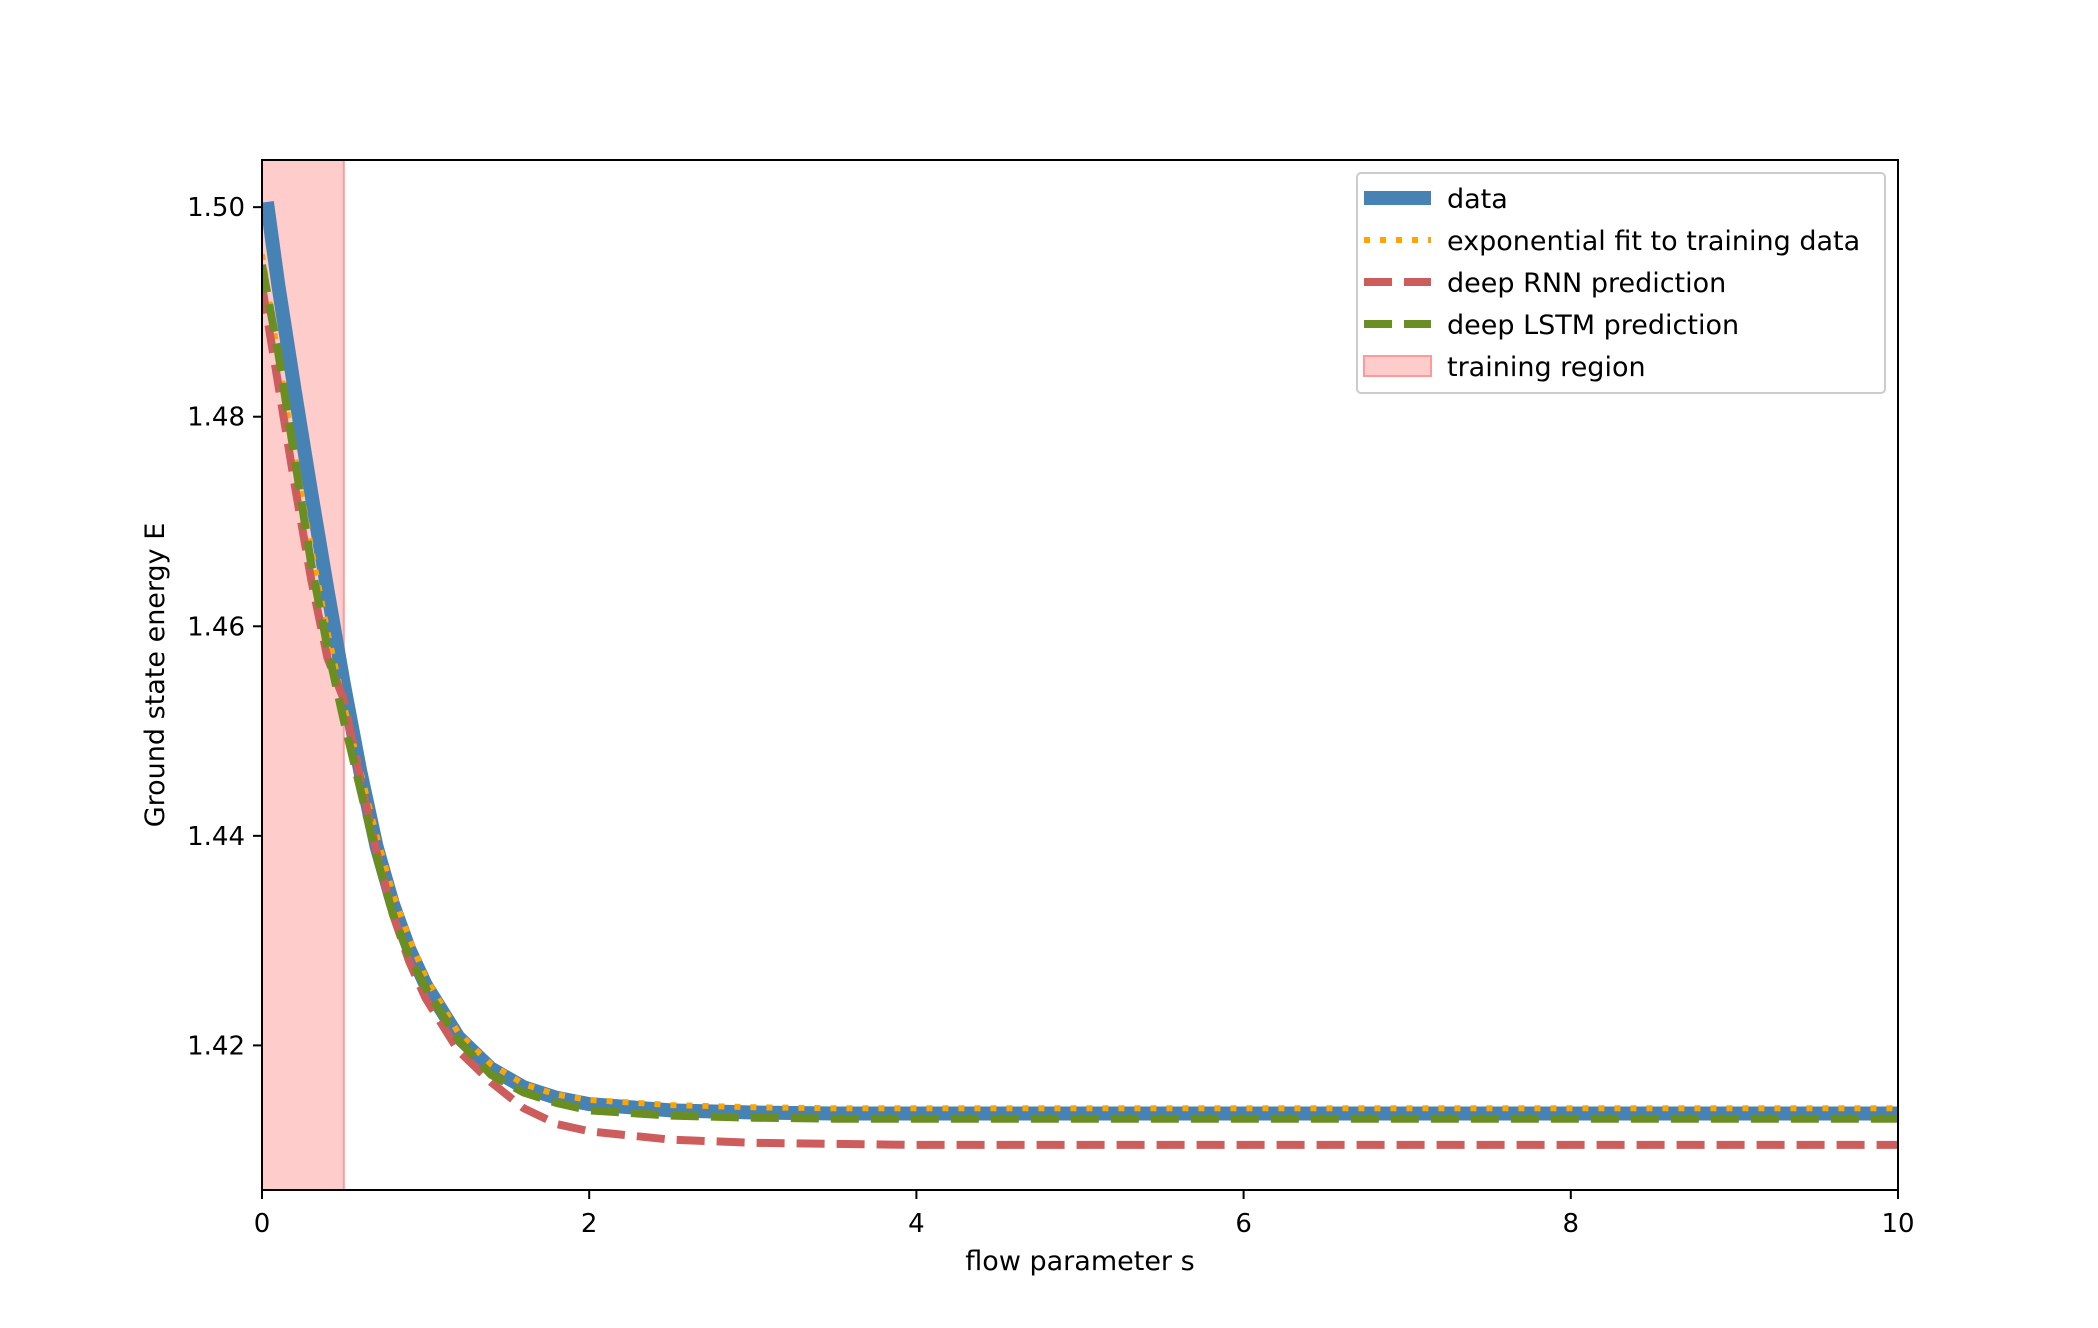 The image size is (2098, 1328). Describe the element at coordinates (262, 1224) in the screenshot. I see `x-tick-label: 0` at that location.